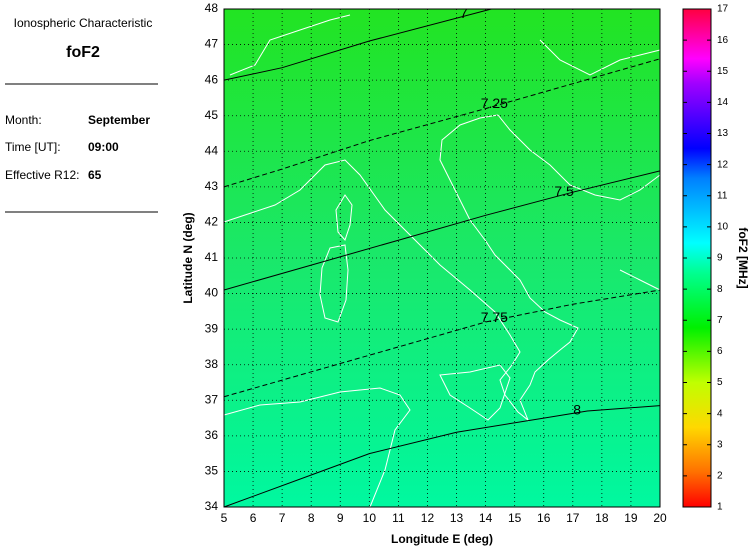  Describe the element at coordinates (464, 13) in the screenshot. I see `contour-label: 7` at that location.